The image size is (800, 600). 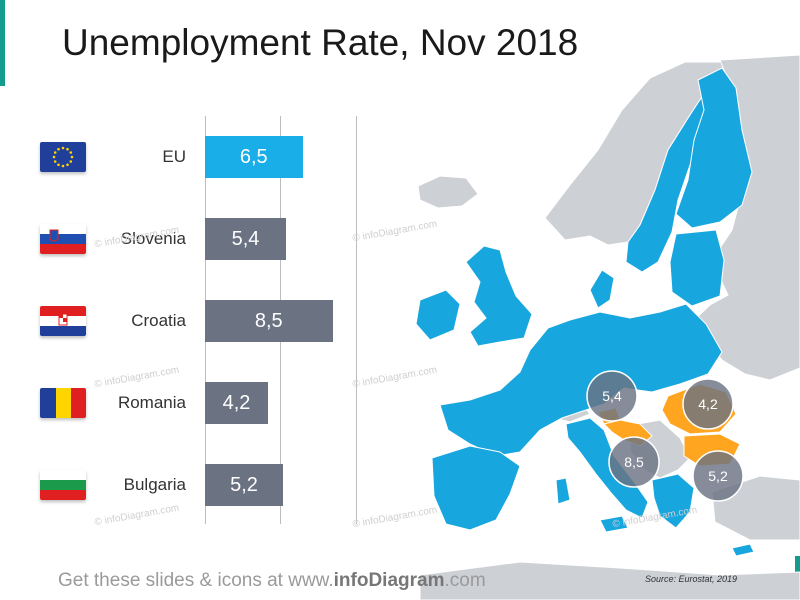 What do you see at coordinates (465, 580) in the screenshot?
I see `footer-suffix: .com` at bounding box center [465, 580].